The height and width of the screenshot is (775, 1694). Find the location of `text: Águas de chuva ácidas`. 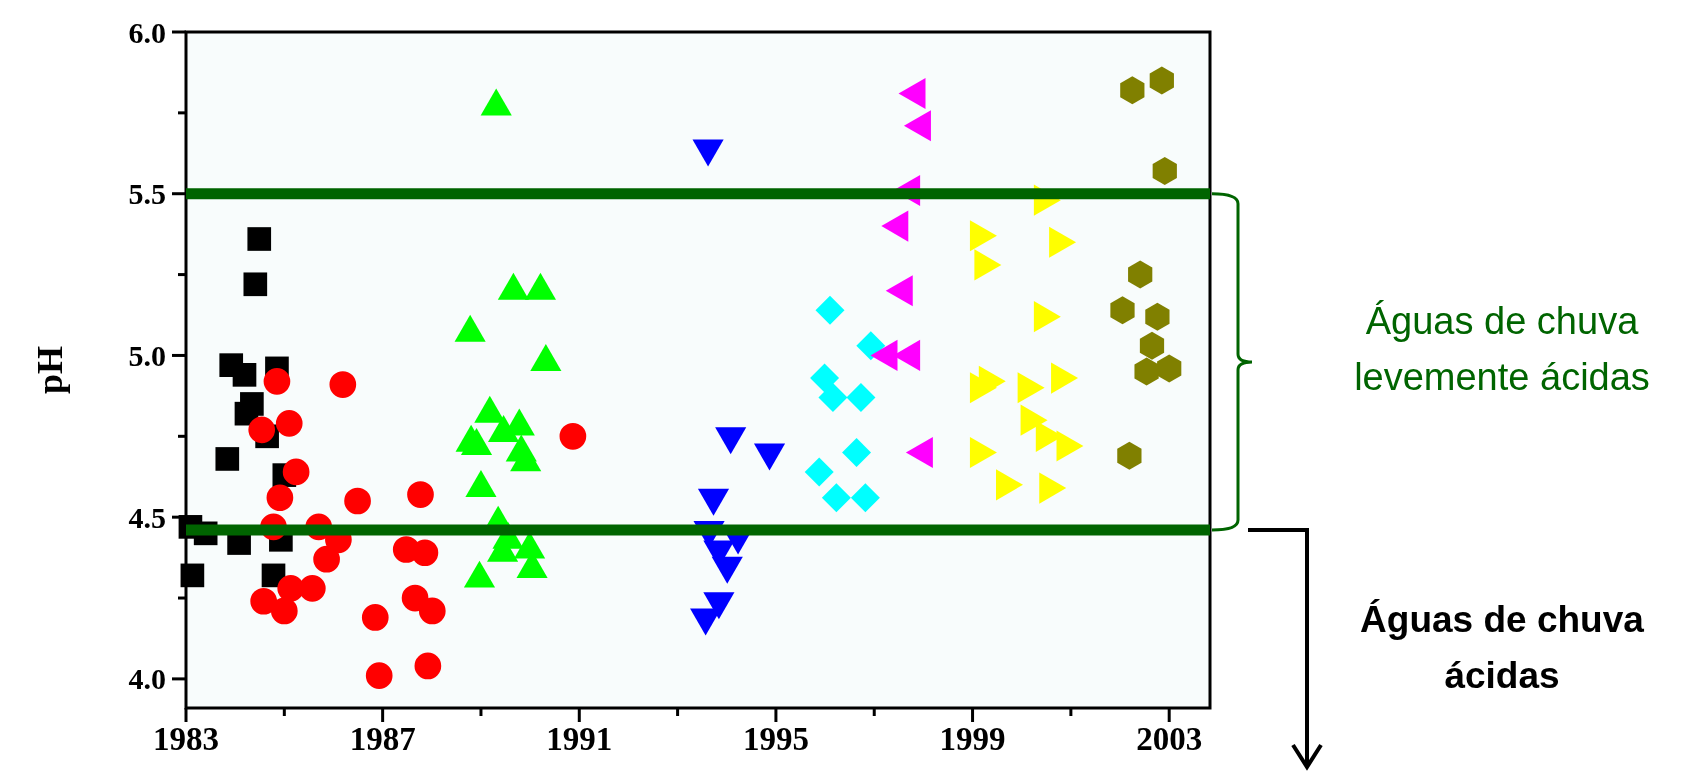

text: Águas de chuva ácidas is located at coordinates (1502, 648).